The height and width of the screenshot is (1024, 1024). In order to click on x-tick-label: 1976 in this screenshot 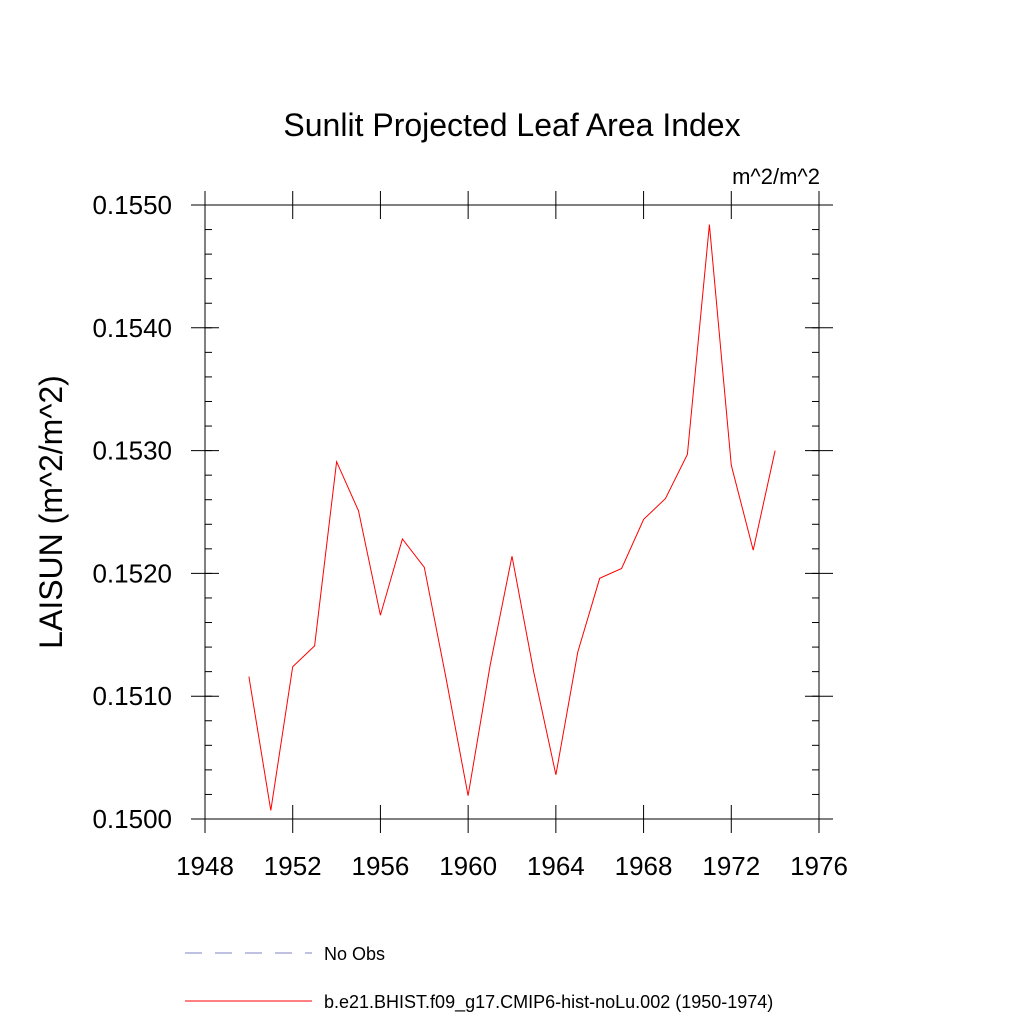, I will do `click(819, 866)`.